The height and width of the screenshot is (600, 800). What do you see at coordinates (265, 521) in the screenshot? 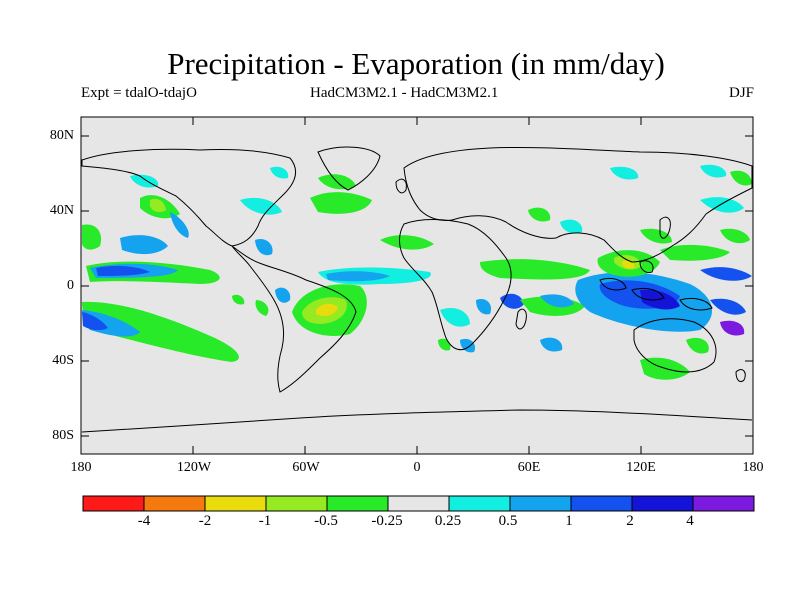
I see `colorbar-label-m1: -1` at bounding box center [265, 521].